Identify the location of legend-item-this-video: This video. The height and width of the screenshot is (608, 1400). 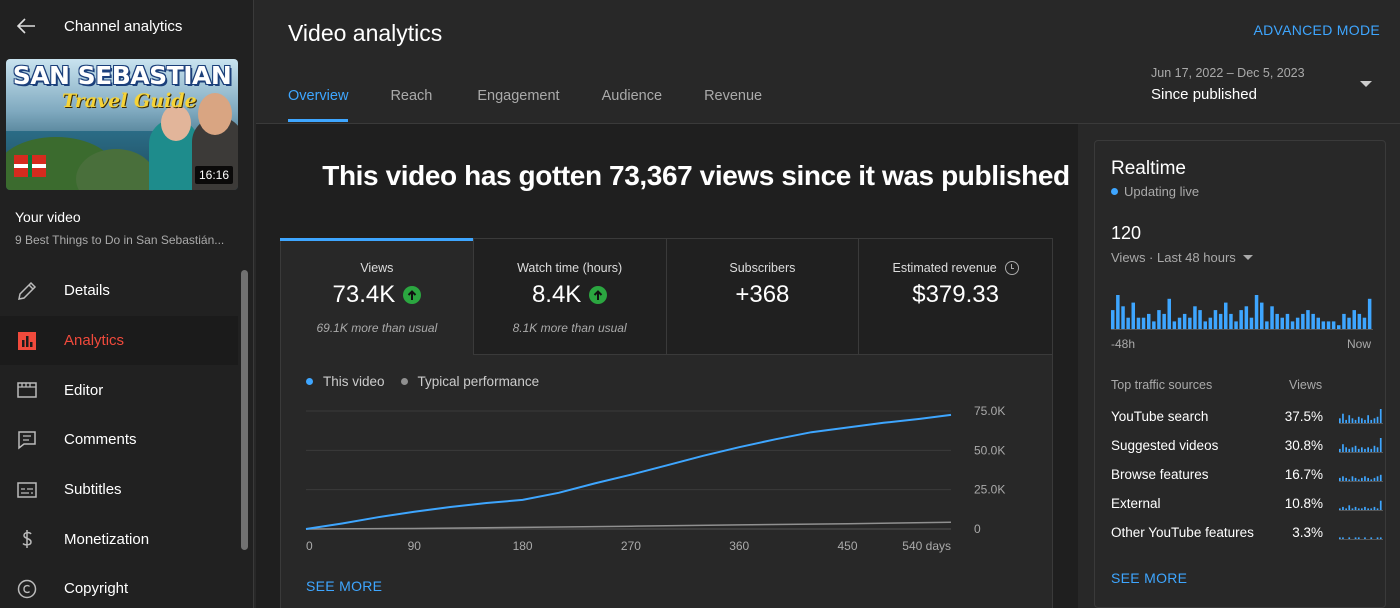
(345, 381).